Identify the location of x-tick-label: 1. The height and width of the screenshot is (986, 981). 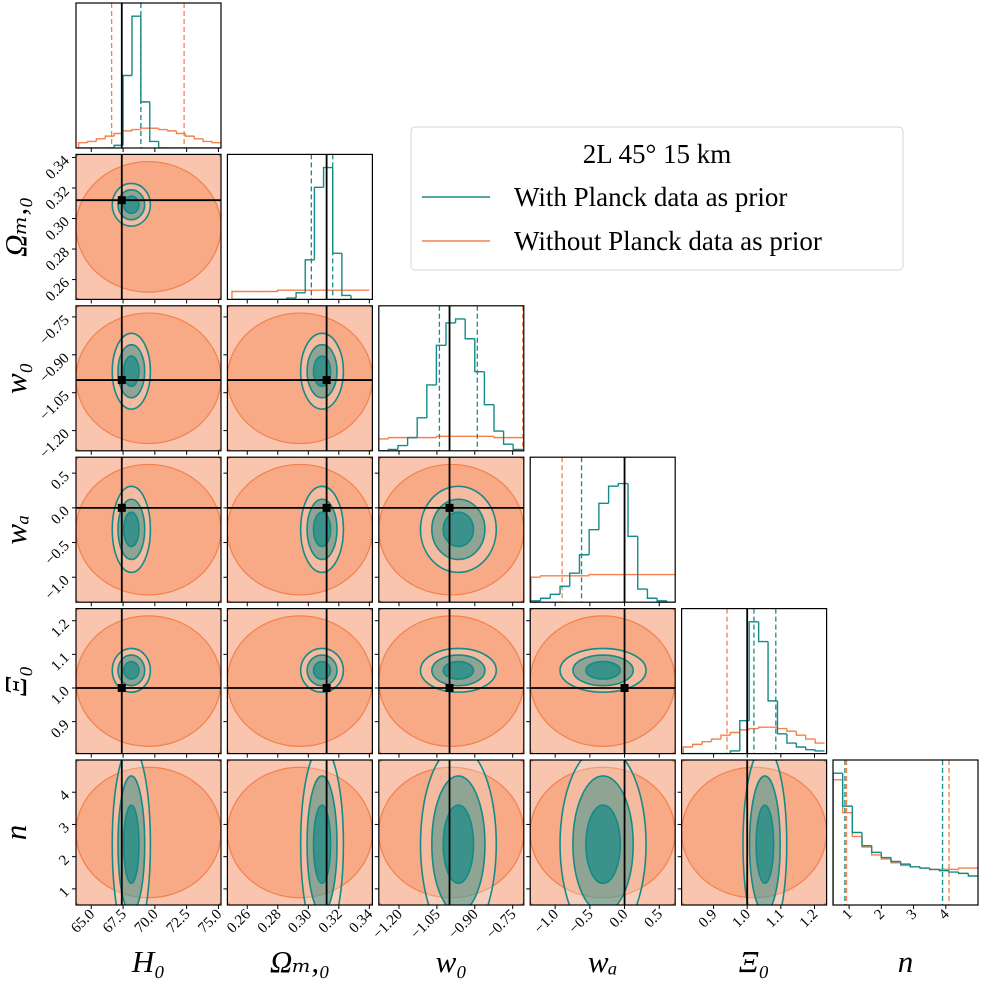
(847, 915).